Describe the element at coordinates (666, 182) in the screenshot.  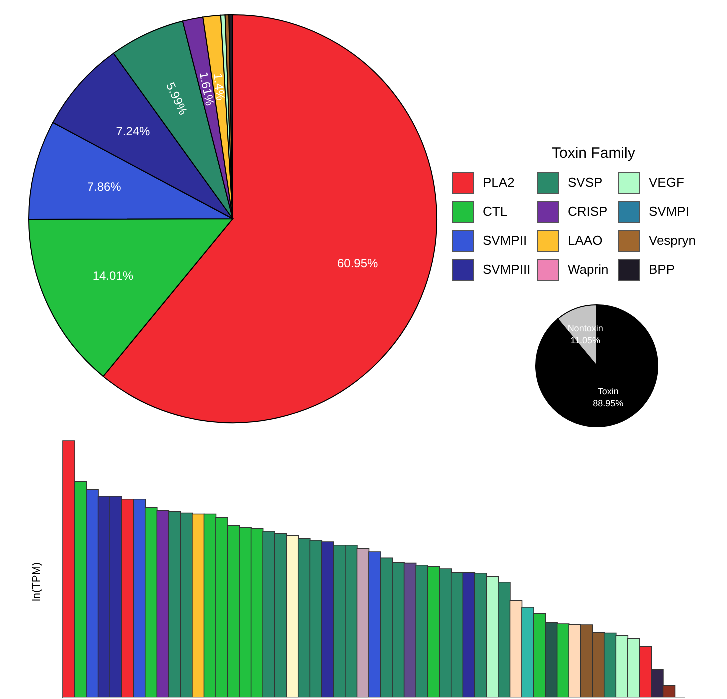
I see `legend-label: VEGF` at that location.